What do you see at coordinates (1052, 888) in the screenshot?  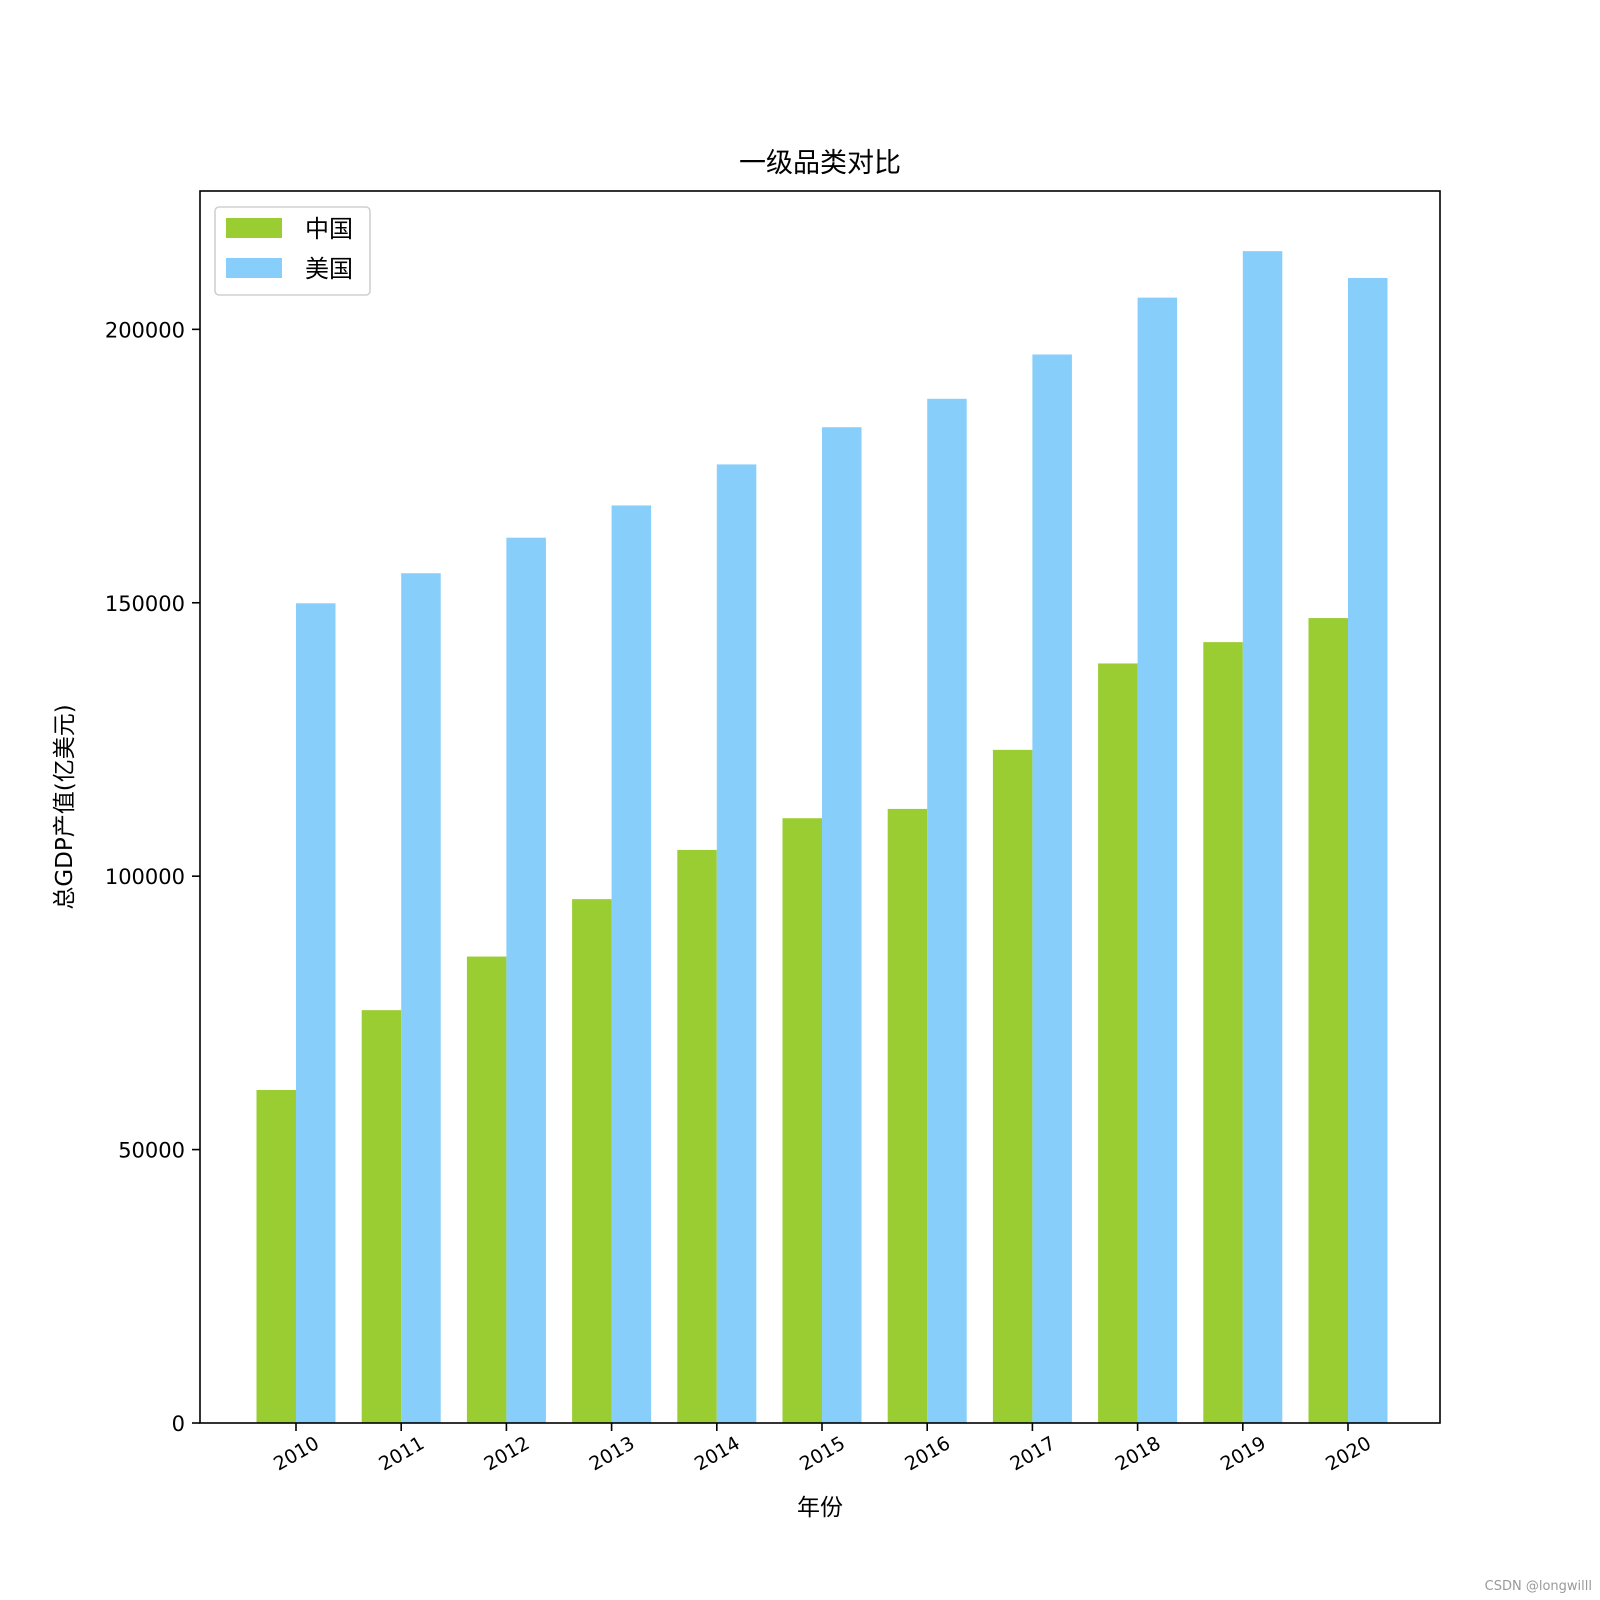 I see `bar-usa-2017` at bounding box center [1052, 888].